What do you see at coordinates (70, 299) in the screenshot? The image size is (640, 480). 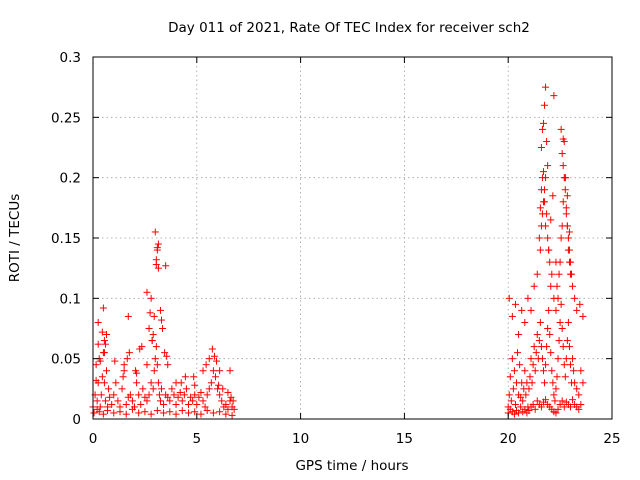 I see `y-tick-label: 0.1` at bounding box center [70, 299].